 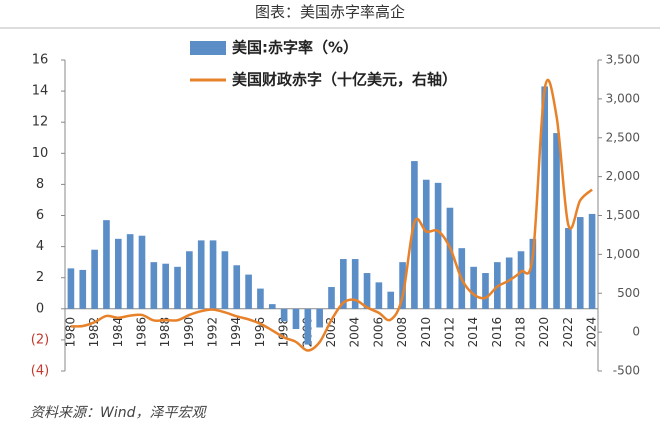 I want to click on y2-tick-label: 1,500, so click(x=623, y=215).